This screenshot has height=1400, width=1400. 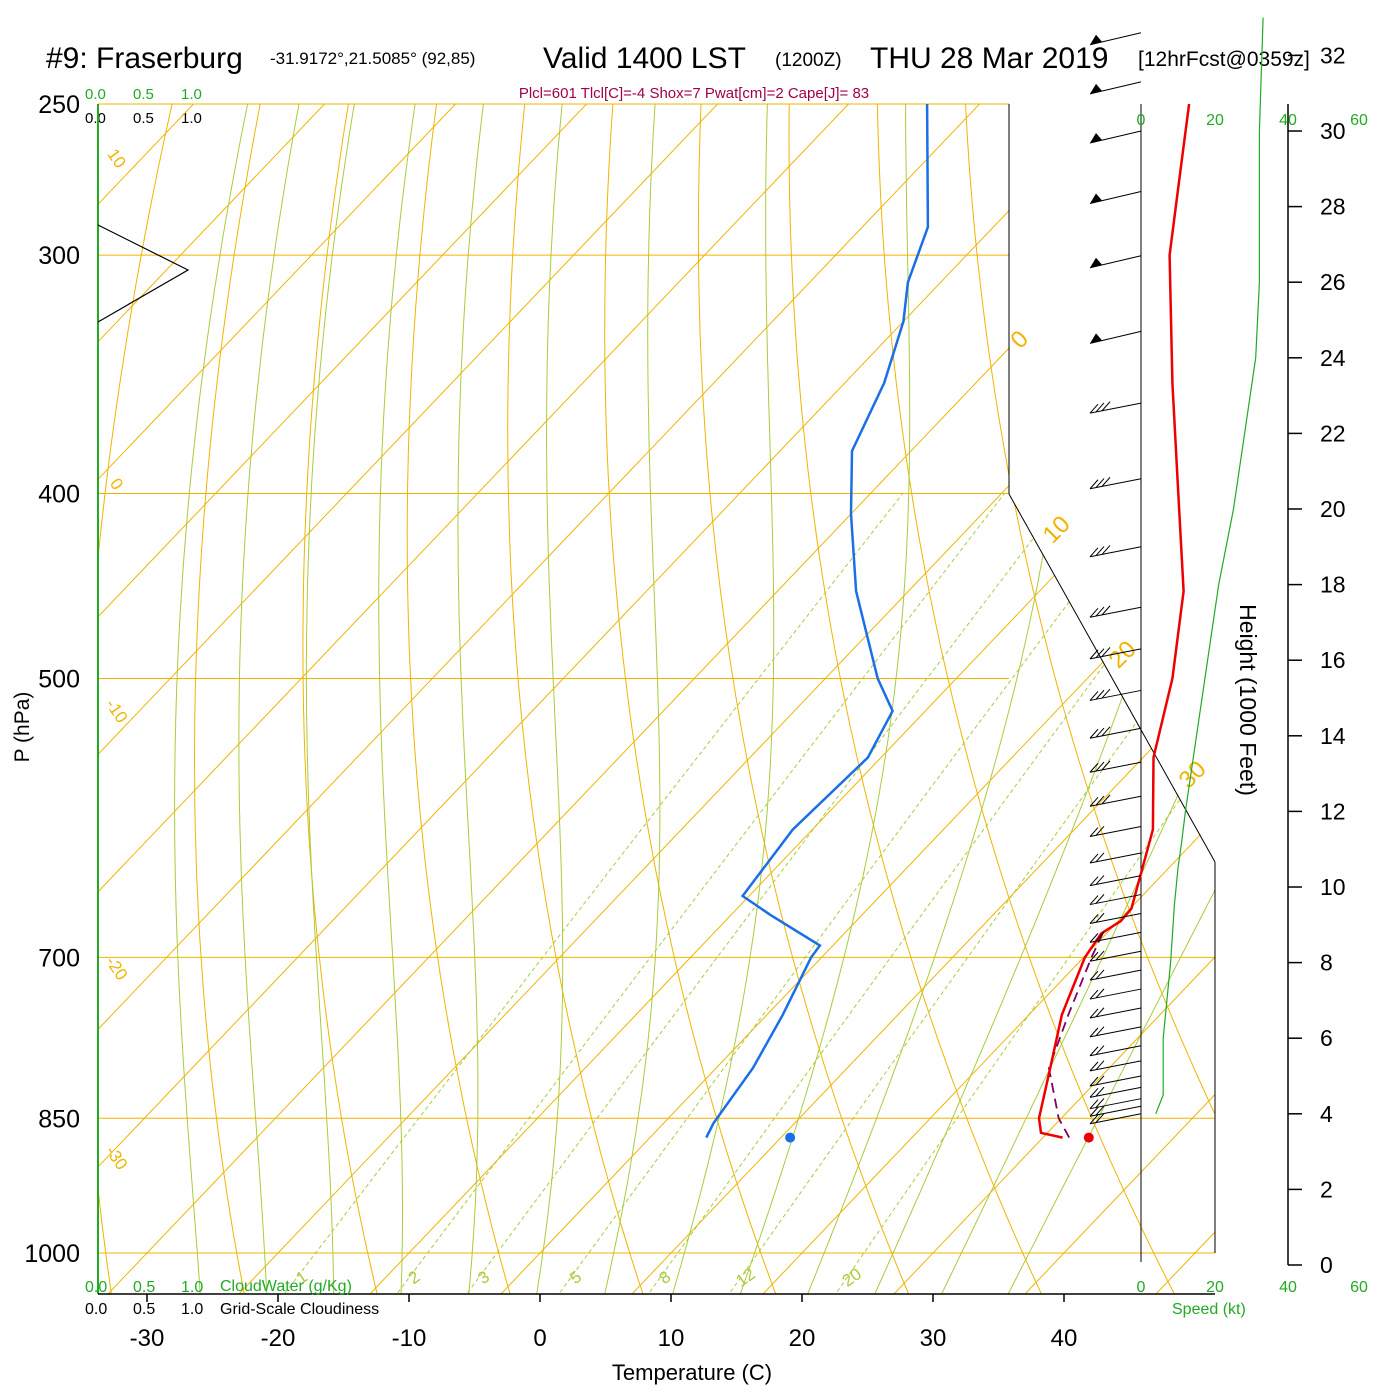 I want to click on height-tick-label: 14, so click(x=1333, y=736).